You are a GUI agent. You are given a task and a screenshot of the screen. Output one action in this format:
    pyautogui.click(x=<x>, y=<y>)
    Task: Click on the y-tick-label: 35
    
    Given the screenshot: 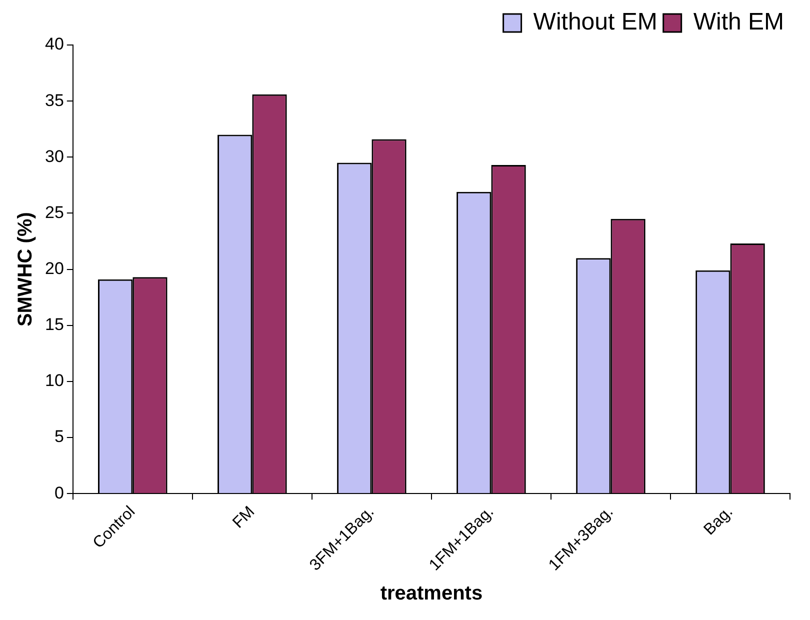 What is the action you would take?
    pyautogui.click(x=54, y=100)
    